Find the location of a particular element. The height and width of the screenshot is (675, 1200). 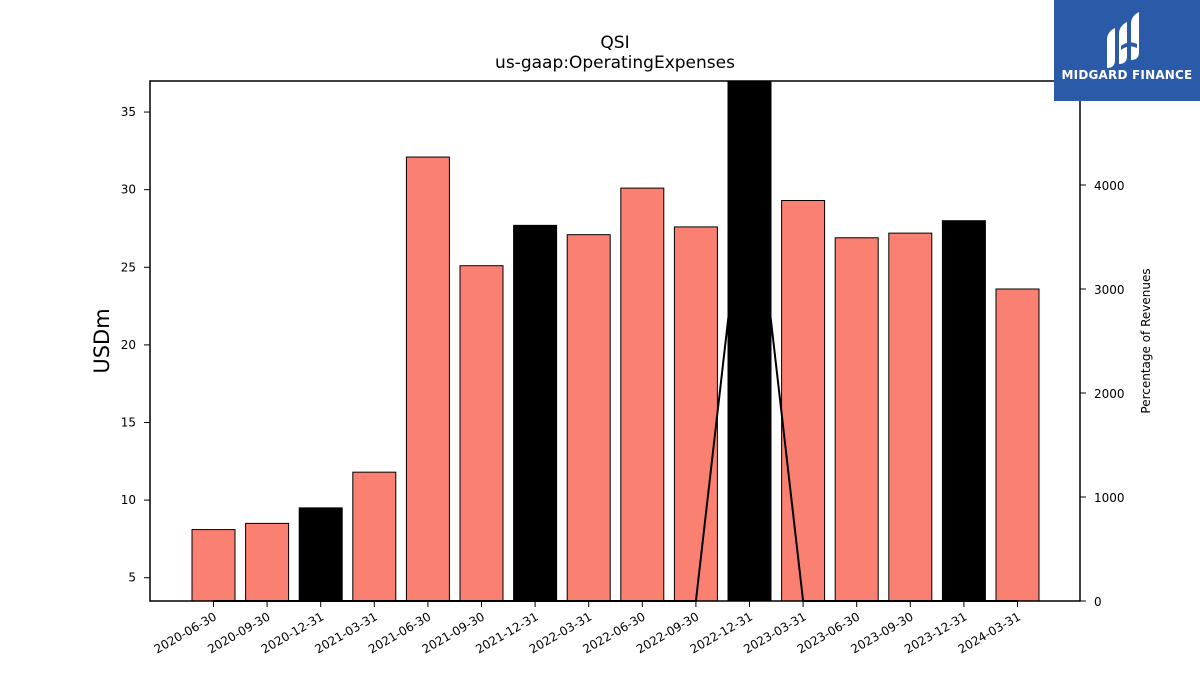

y-tick-label-15: 15 is located at coordinates (128, 422).